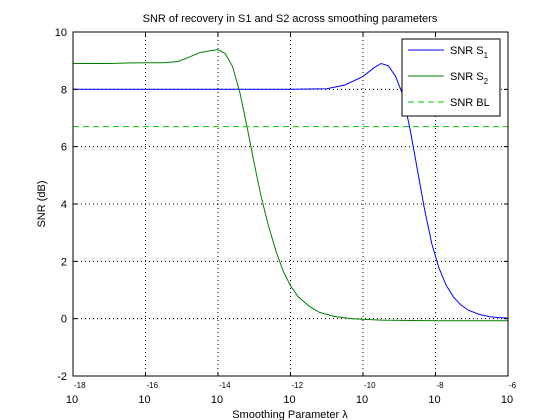  I want to click on y-tick-label: 2, so click(64, 262).